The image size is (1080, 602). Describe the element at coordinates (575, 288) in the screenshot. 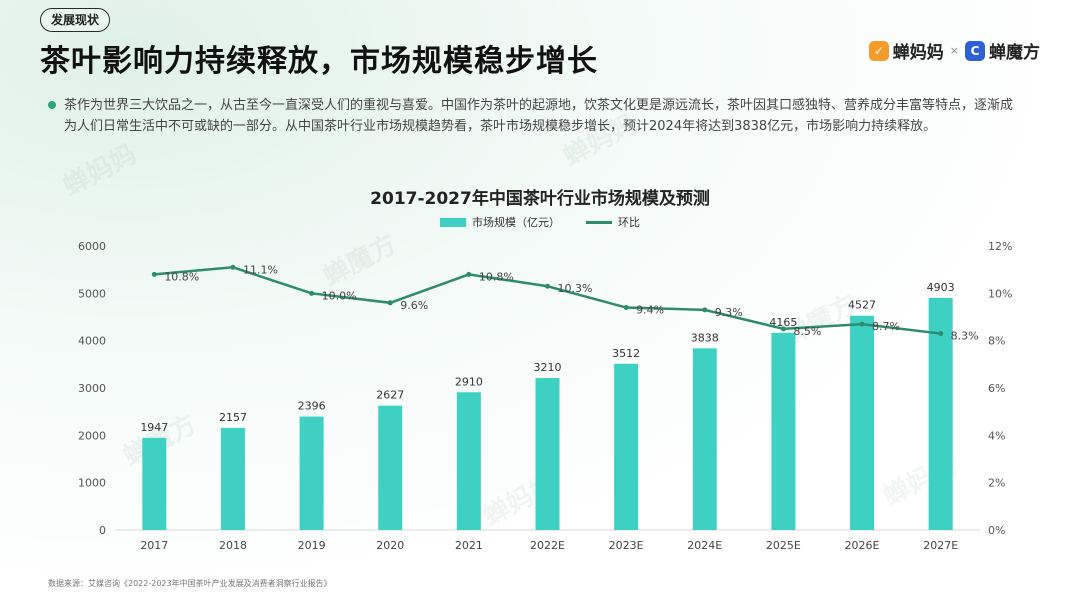

I see `growth-rate-label: 10.3%` at that location.